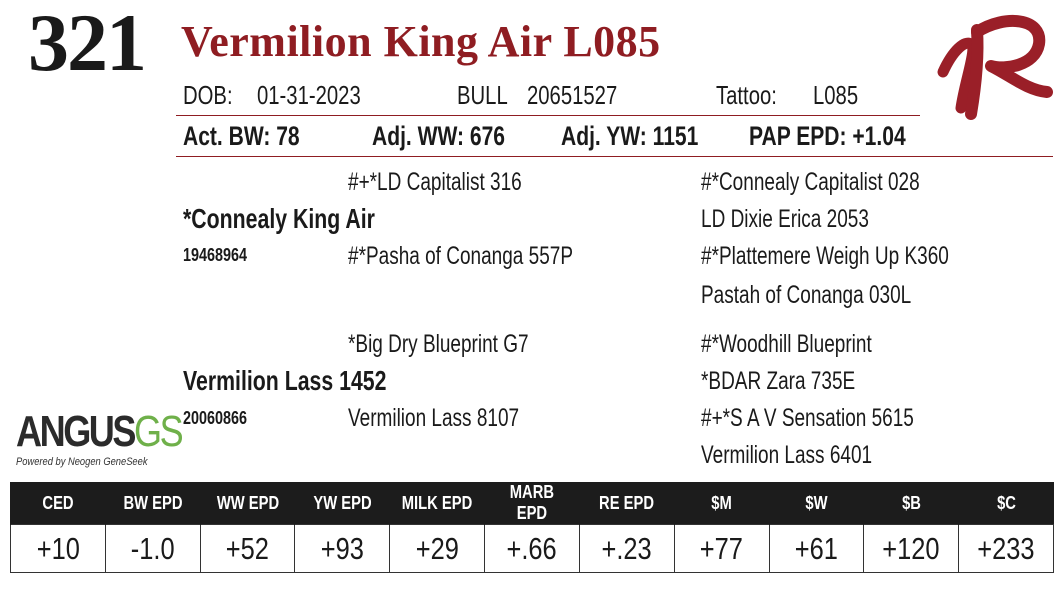  I want to click on epd-header-m: $M, so click(721, 503).